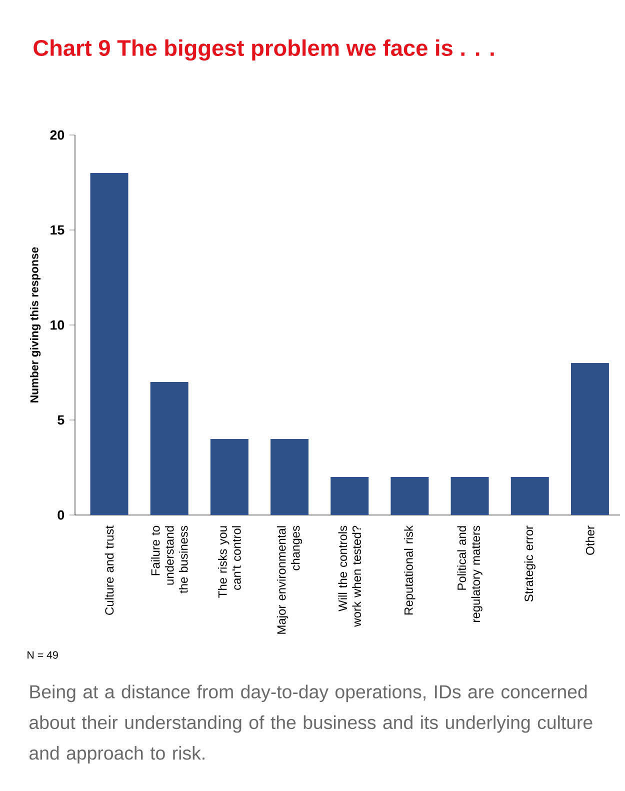 The image size is (625, 791). I want to click on x-tick-label: Reputational risk, so click(410, 569).